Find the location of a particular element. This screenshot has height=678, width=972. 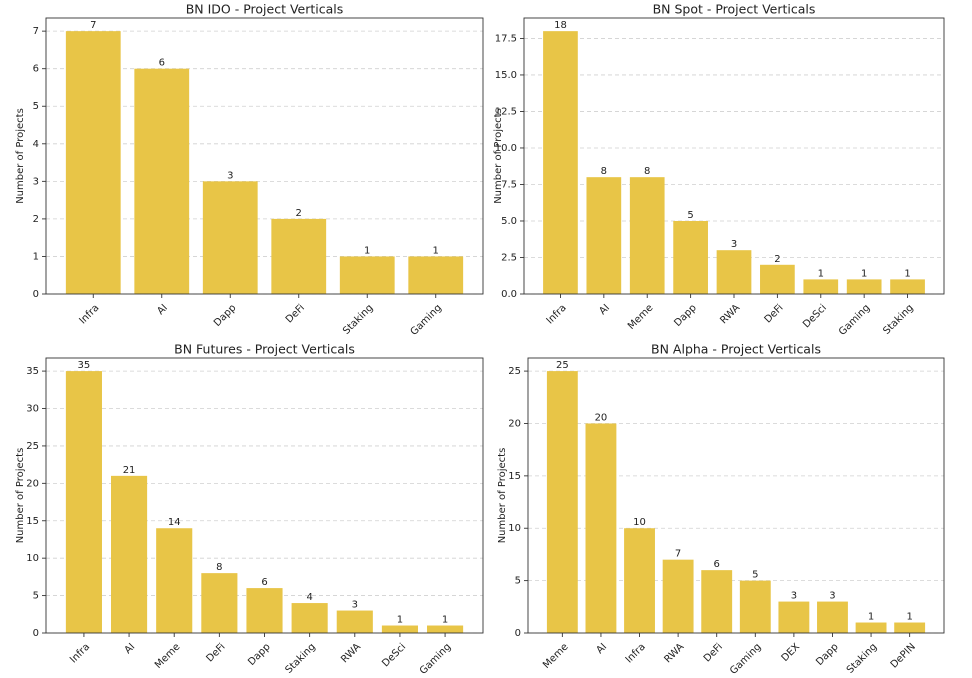

x-tick-label: Meme is located at coordinates (555, 655).